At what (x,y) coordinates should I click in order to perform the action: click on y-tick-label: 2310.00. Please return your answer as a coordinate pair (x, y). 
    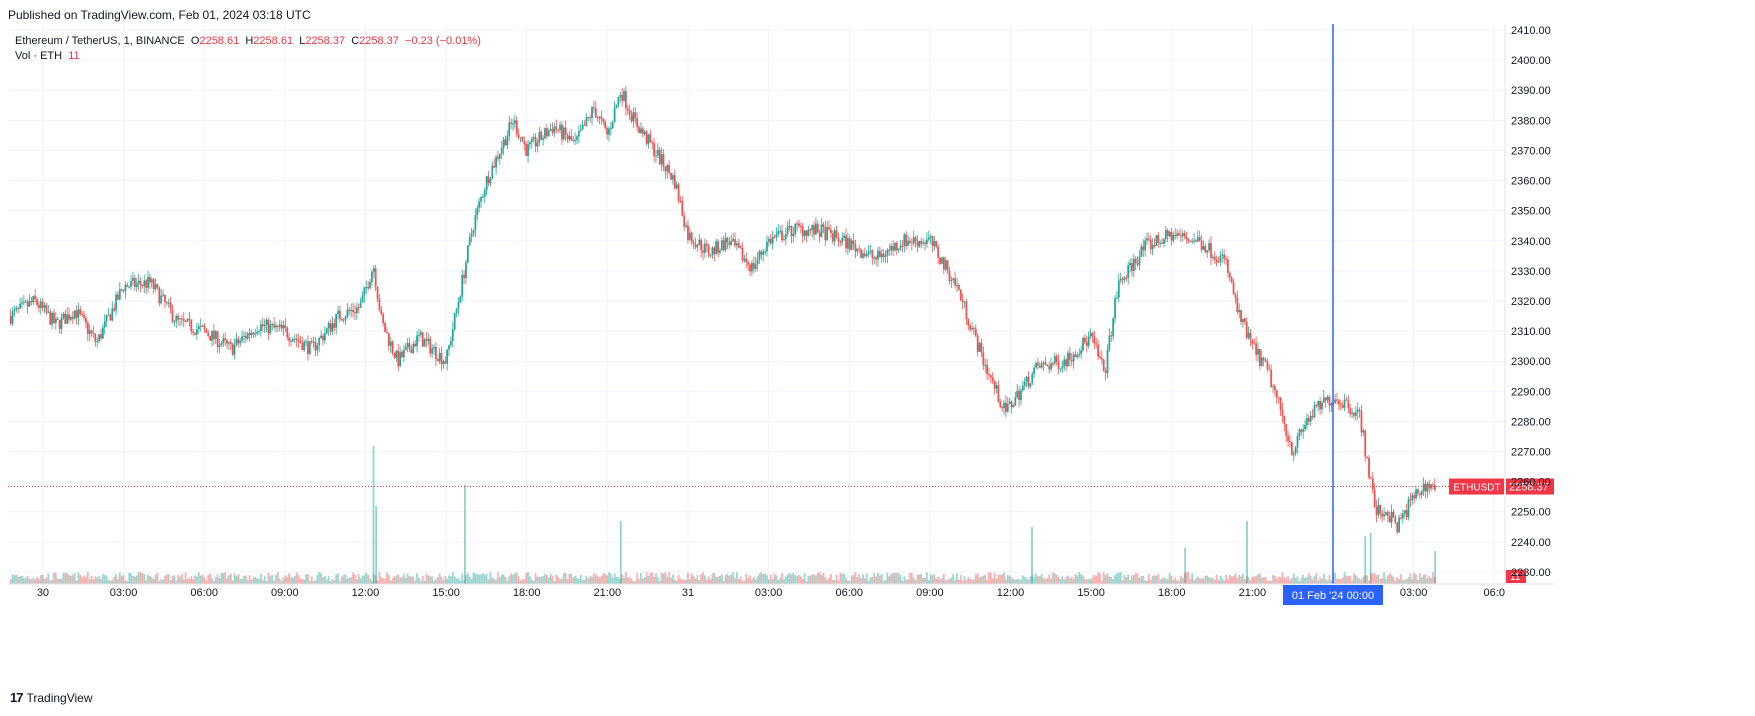
    Looking at the image, I should click on (1531, 332).